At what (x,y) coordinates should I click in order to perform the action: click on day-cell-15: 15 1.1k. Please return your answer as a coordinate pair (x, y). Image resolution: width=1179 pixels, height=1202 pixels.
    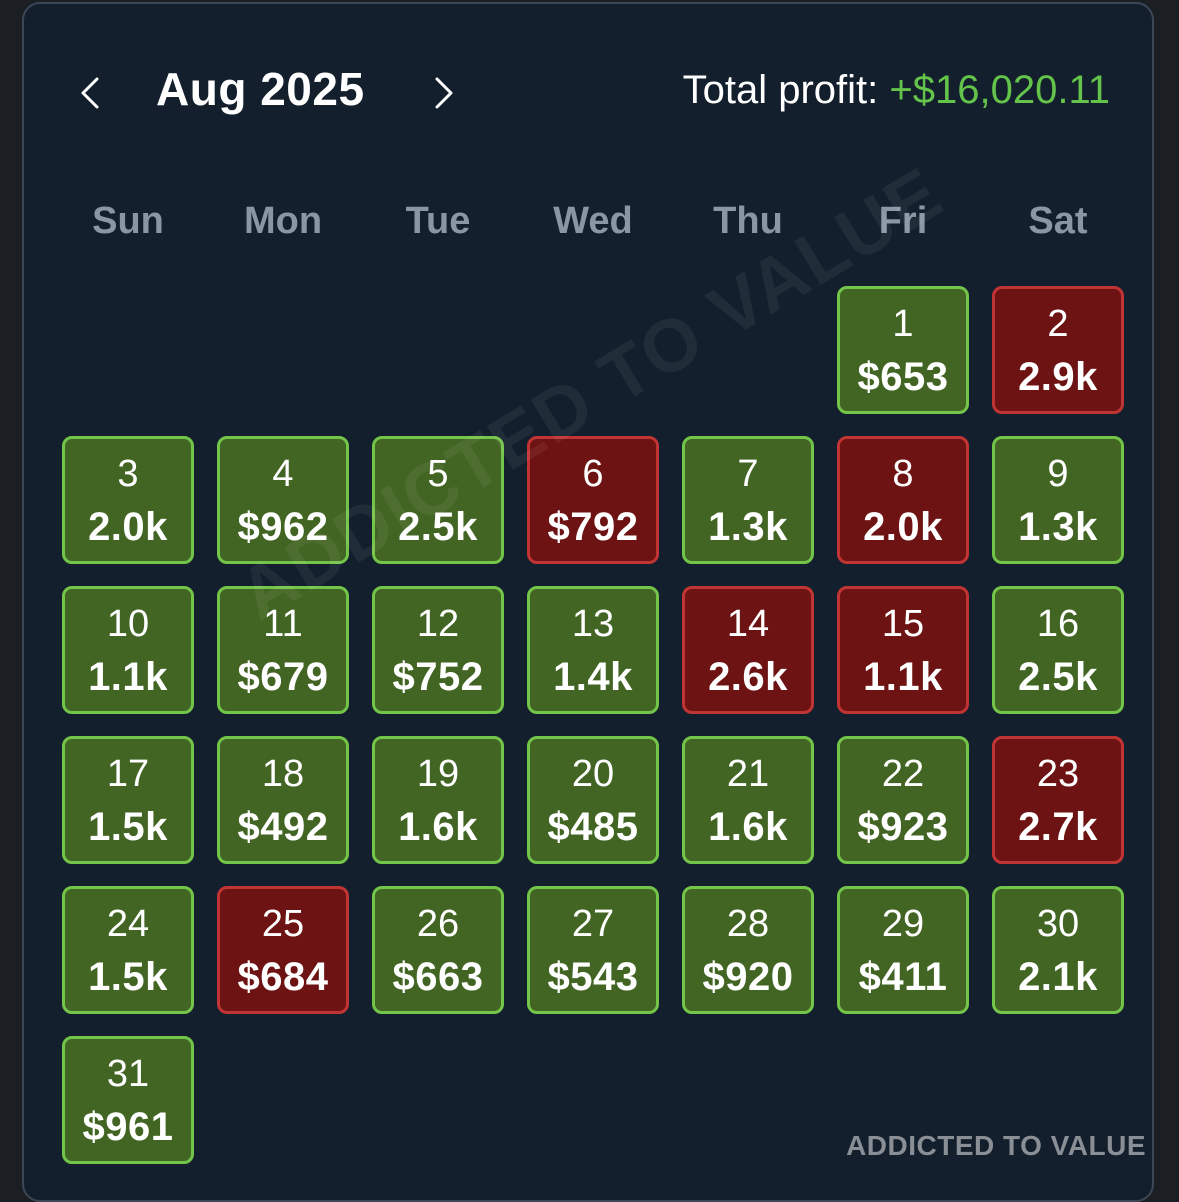
    Looking at the image, I should click on (903, 650).